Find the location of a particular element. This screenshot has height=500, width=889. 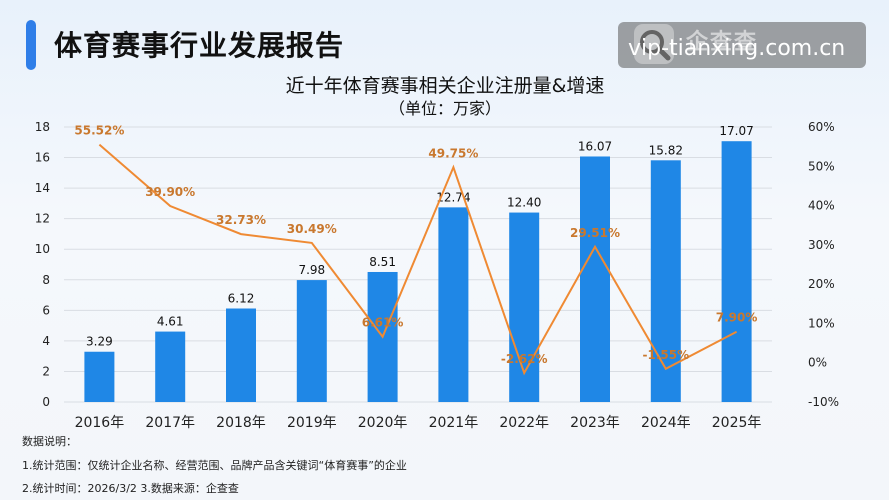

y2-tick-label: 10% is located at coordinates (821, 323).